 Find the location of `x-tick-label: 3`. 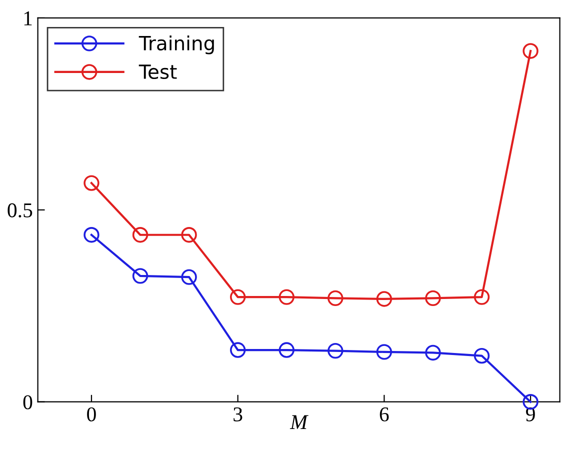

x-tick-label: 3 is located at coordinates (238, 414).